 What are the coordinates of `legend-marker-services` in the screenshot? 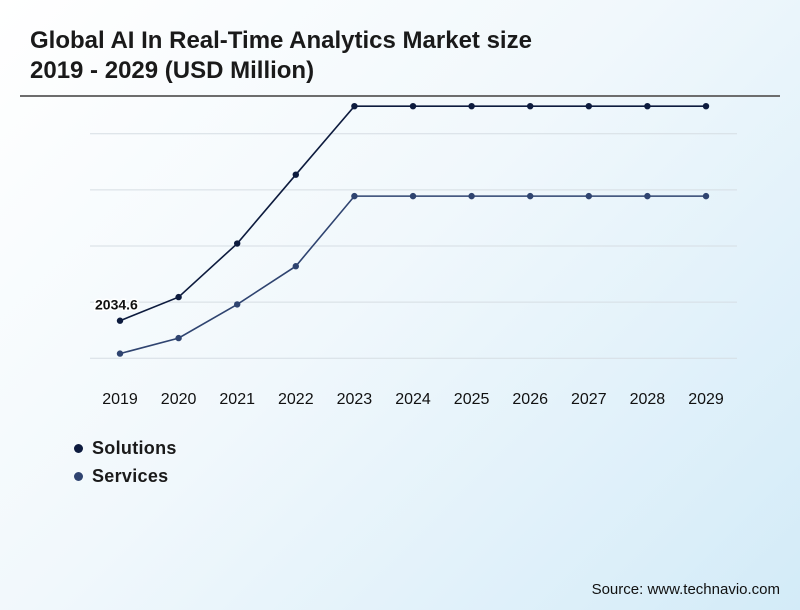 It's located at (78, 476).